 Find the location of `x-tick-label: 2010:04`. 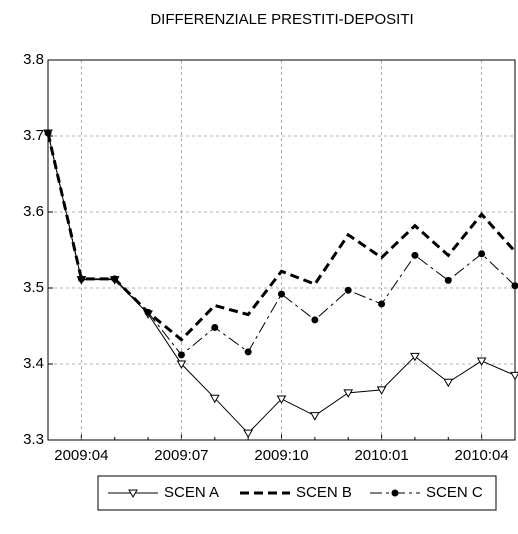

x-tick-label: 2010:04 is located at coordinates (482, 455).